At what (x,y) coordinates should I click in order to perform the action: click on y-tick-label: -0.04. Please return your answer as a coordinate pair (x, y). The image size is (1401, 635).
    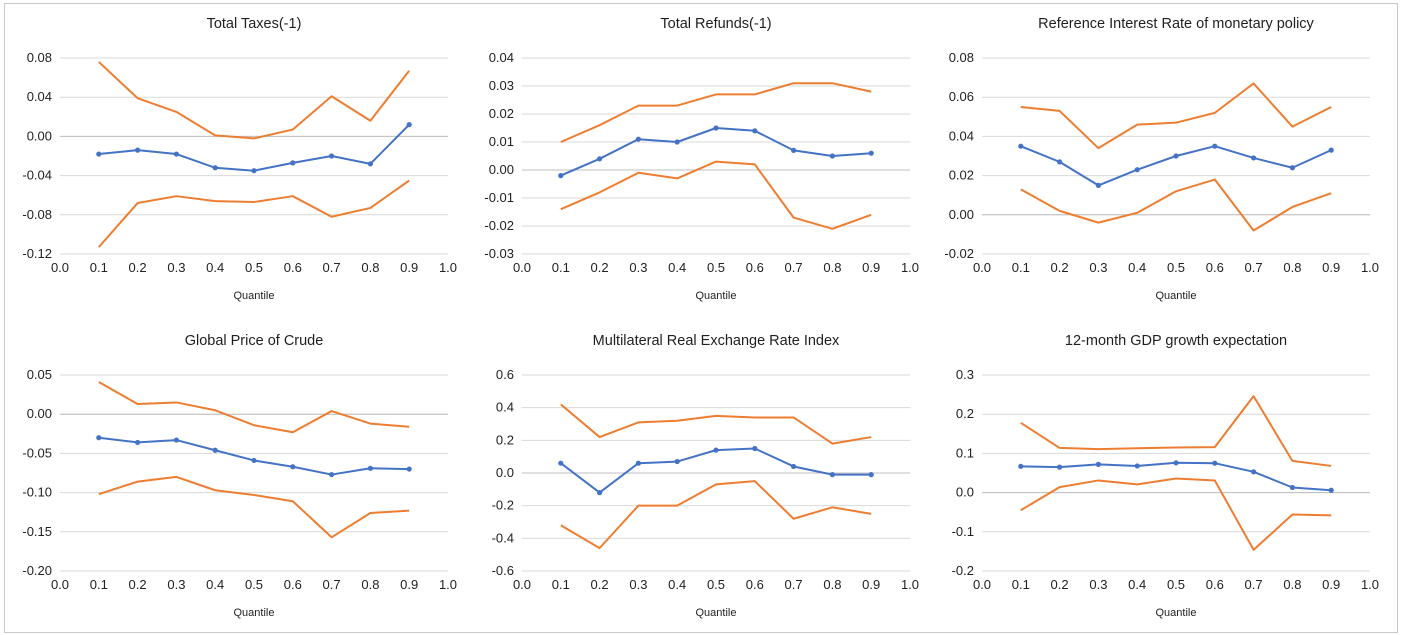
    Looking at the image, I should click on (37, 175).